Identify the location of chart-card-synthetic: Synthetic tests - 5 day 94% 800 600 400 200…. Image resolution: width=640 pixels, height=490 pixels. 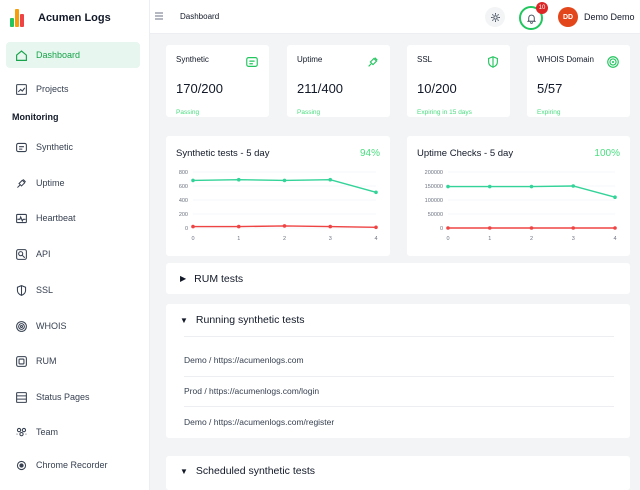
(278, 196).